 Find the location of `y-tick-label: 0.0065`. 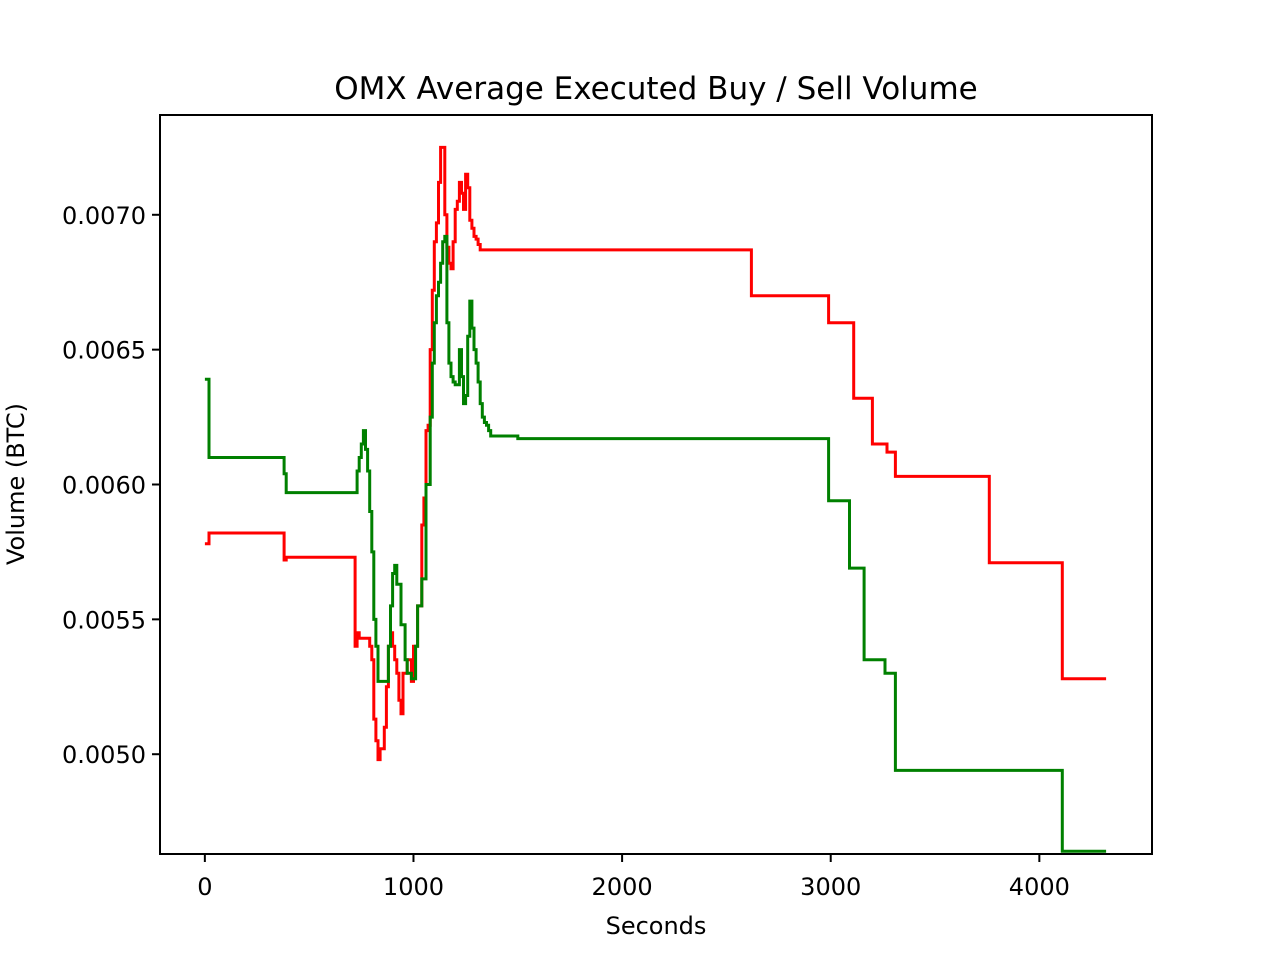

y-tick-label: 0.0065 is located at coordinates (104, 351).